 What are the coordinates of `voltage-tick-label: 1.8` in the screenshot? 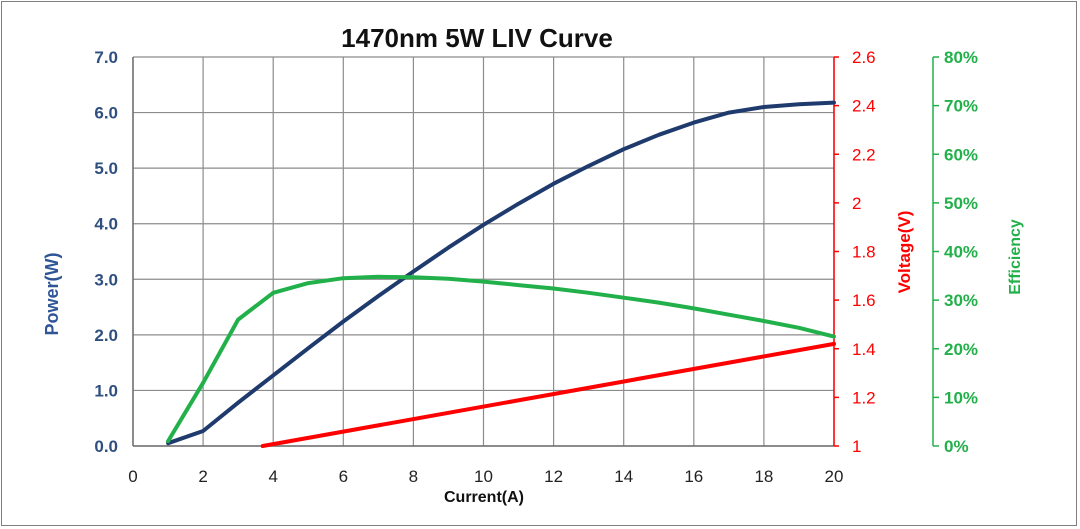 It's located at (864, 252).